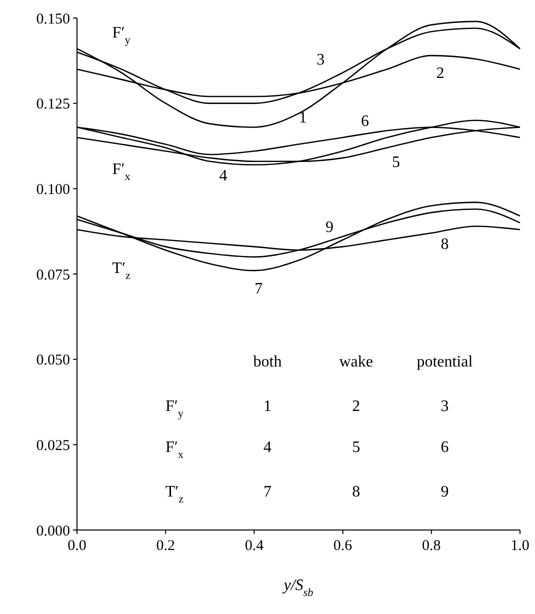  Describe the element at coordinates (356, 362) in the screenshot. I see `annotation: wake` at that location.